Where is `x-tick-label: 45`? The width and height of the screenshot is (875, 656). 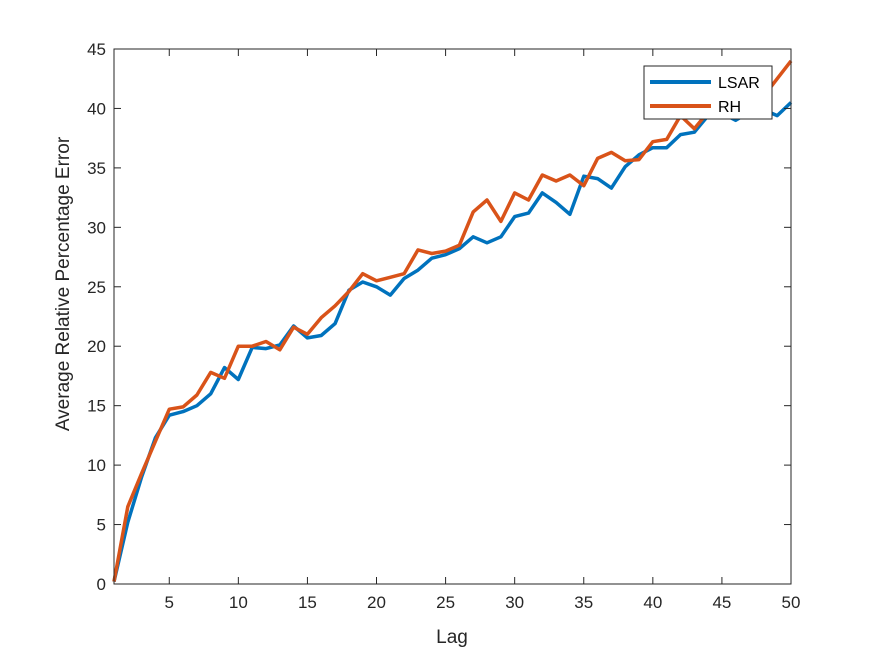
x-tick-label: 45 is located at coordinates (721, 602).